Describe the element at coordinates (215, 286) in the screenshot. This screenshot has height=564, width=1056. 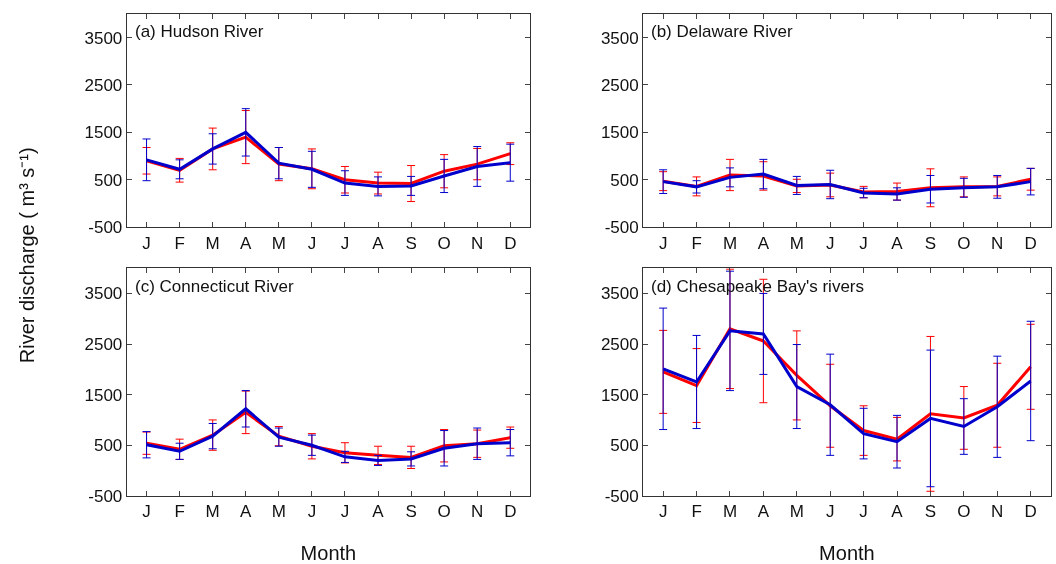
I see `text: (c) Connecticut River` at that location.